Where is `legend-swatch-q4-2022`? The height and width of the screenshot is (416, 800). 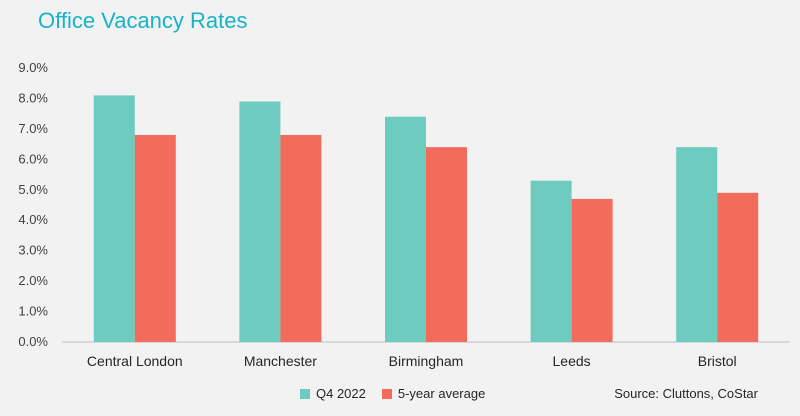 legend-swatch-q4-2022 is located at coordinates (305, 393).